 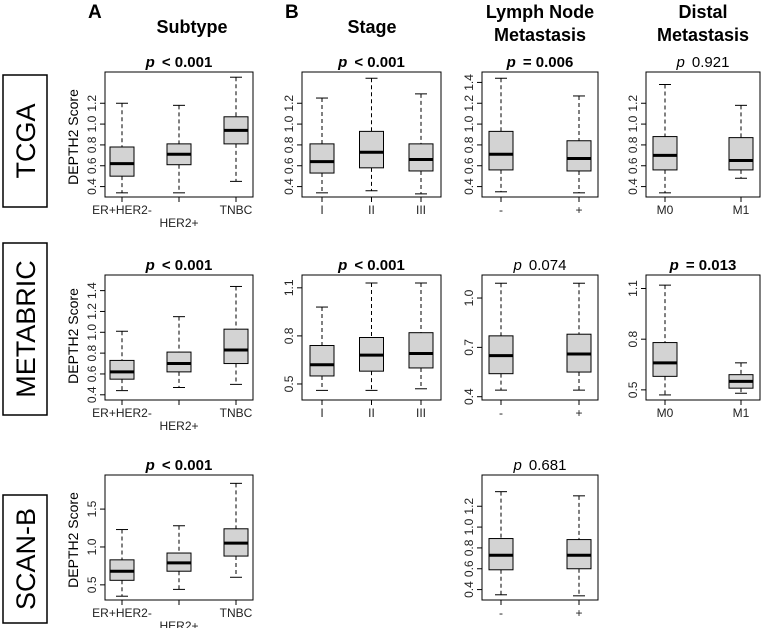 I want to click on panel-tcga-distal: p 0.921 0.4 0.6 0.8 1.0 1.2 M0 M1, so click(x=693, y=135).